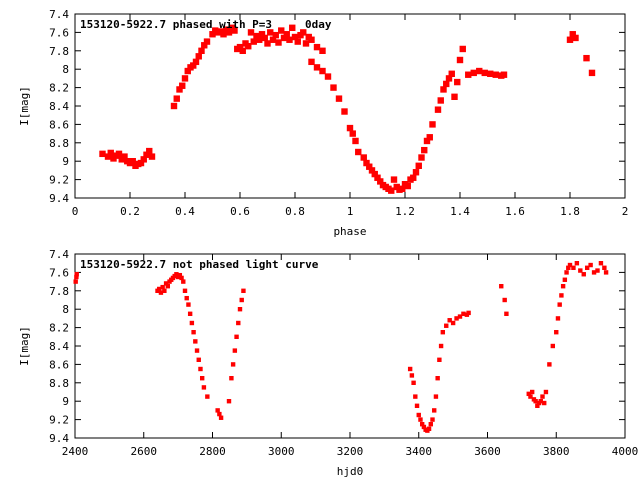 The image size is (640, 480). I want to click on y-tick-label: 7.4, so click(59, 254).